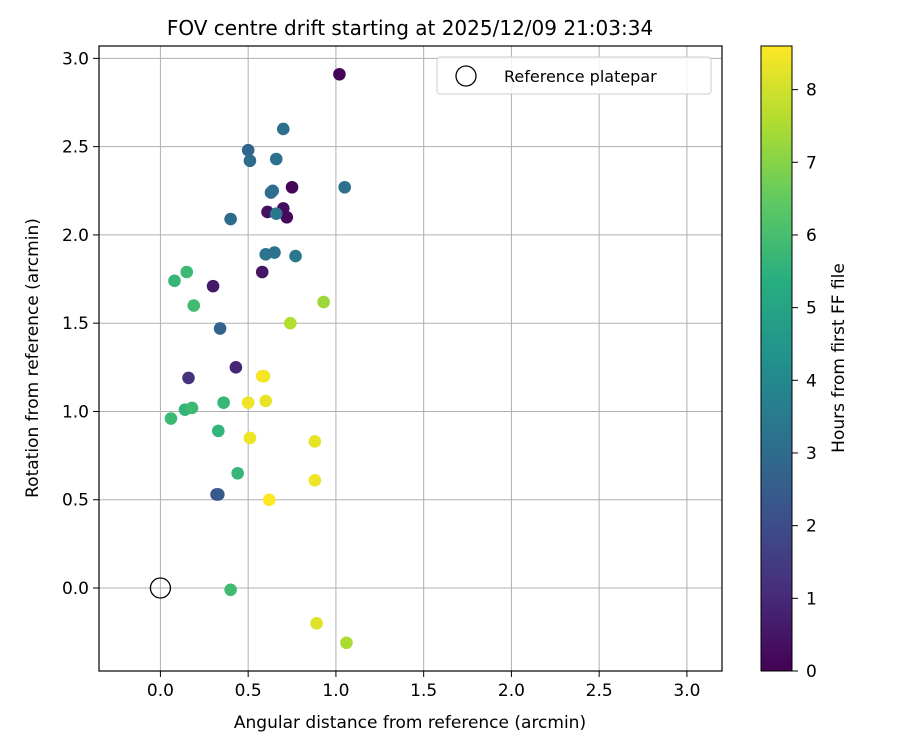 The height and width of the screenshot is (750, 900). I want to click on colorbar-tick-label: 6, so click(811, 236).